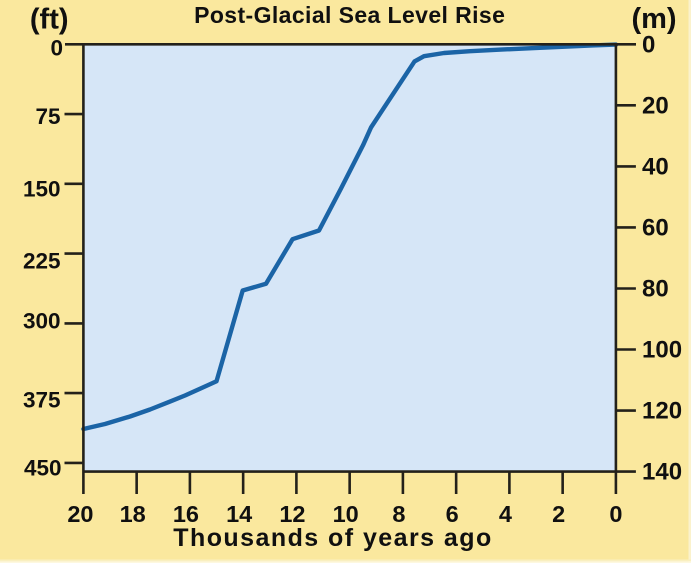 The width and height of the screenshot is (691, 563). Describe the element at coordinates (655, 228) in the screenshot. I see `svg-text: 60` at that location.